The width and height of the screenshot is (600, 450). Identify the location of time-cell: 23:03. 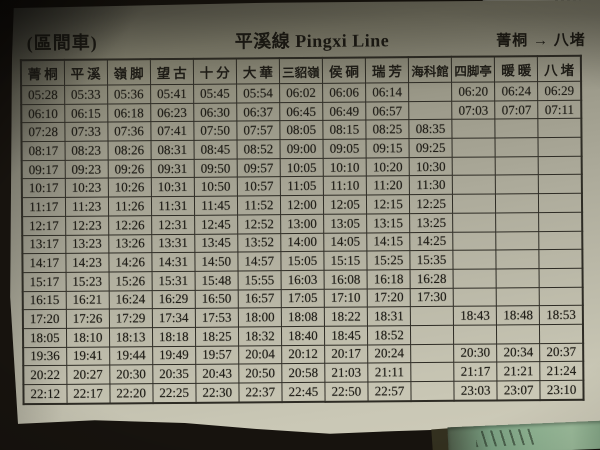
(476, 390).